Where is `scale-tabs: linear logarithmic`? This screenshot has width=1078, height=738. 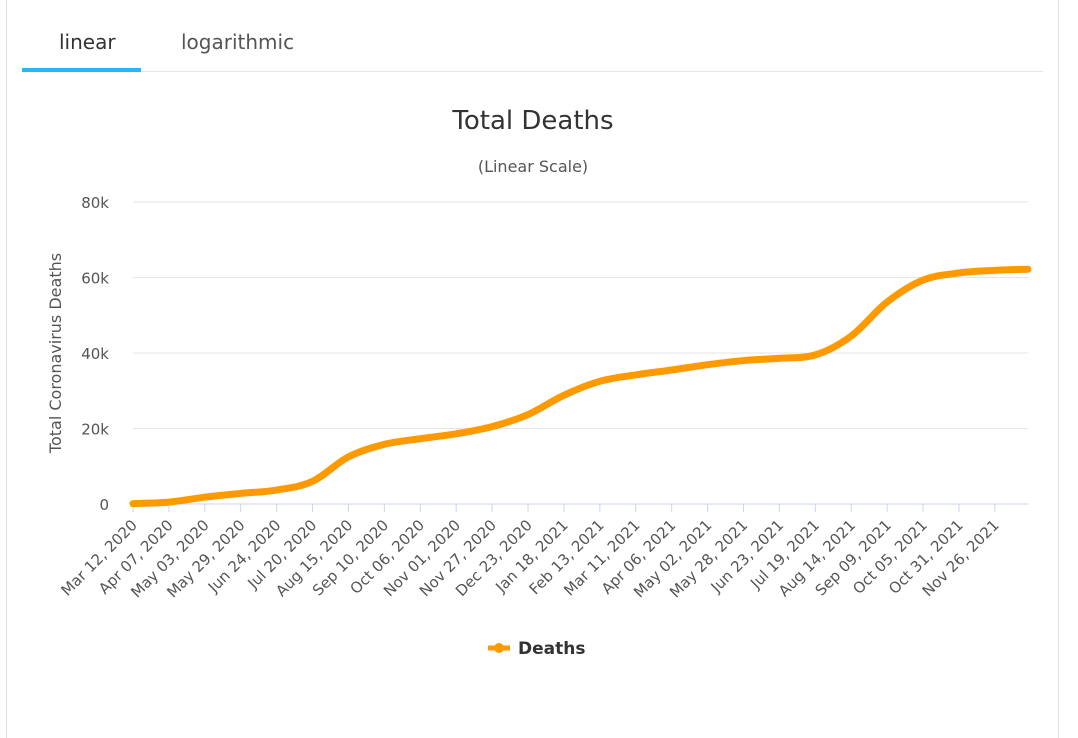
scale-tabs: linear logarithmic is located at coordinates (532, 45).